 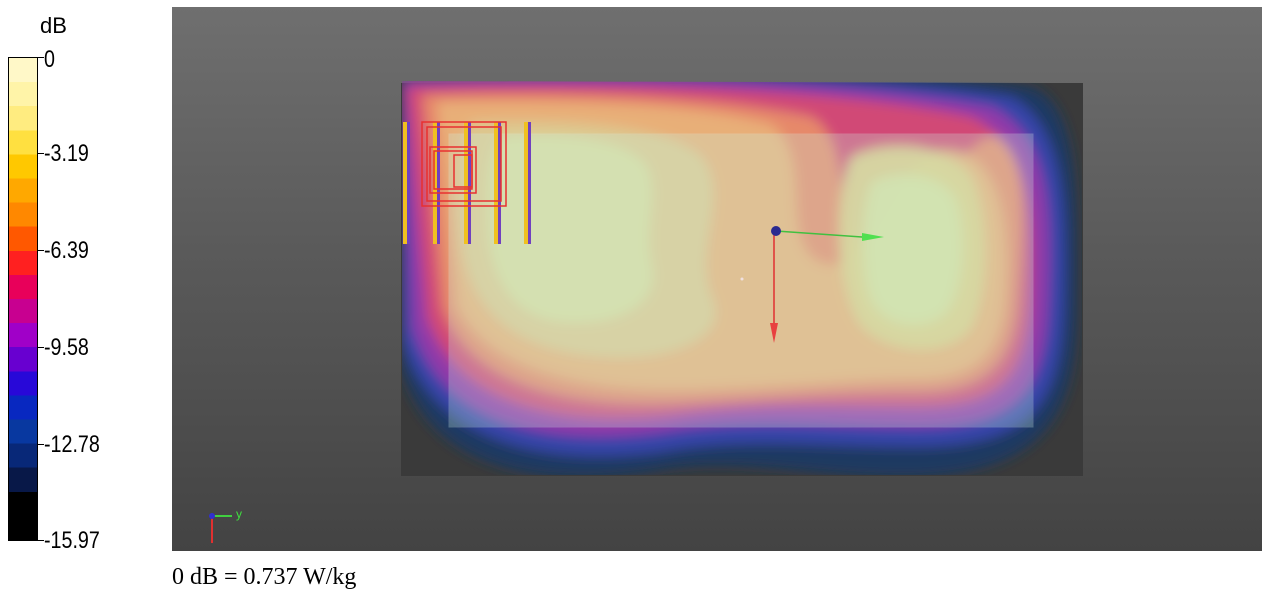 What do you see at coordinates (873, 237) in the screenshot?
I see `axis-arrowhead-y` at bounding box center [873, 237].